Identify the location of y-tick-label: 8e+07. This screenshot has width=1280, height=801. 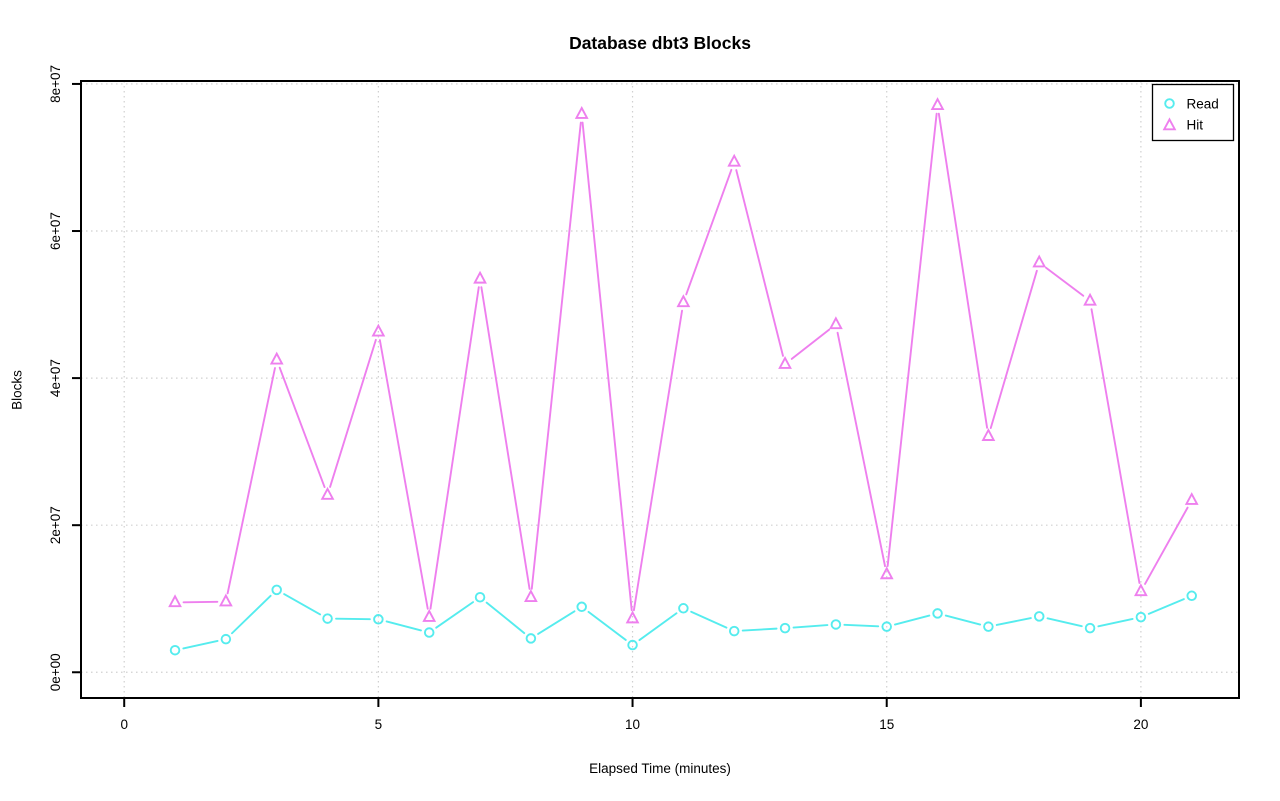
(55, 84).